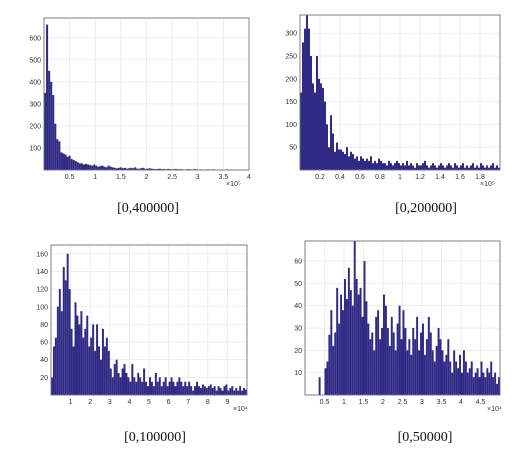  I want to click on y-tick-label: 200, so click(35, 126).